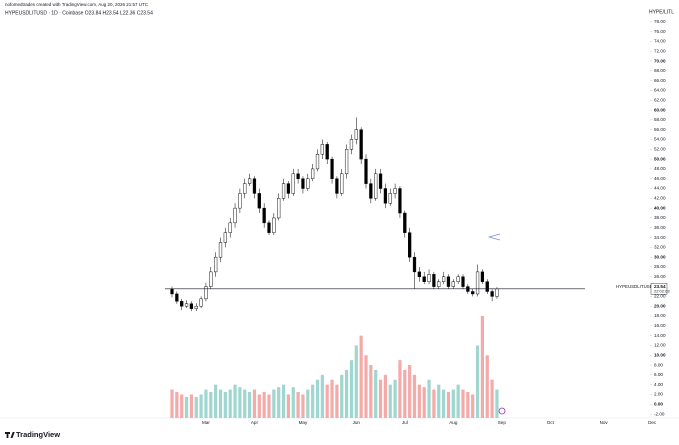 The width and height of the screenshot is (679, 445). Describe the element at coordinates (38, 434) in the screenshot. I see `brand-name: TradingView` at that location.